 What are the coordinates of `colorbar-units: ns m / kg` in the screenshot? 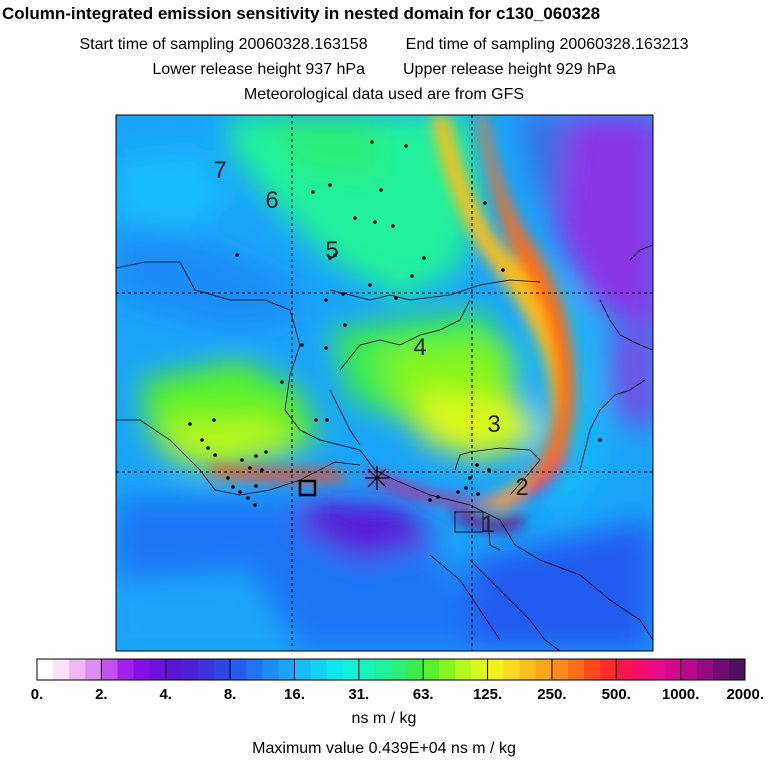 It's located at (384, 718).